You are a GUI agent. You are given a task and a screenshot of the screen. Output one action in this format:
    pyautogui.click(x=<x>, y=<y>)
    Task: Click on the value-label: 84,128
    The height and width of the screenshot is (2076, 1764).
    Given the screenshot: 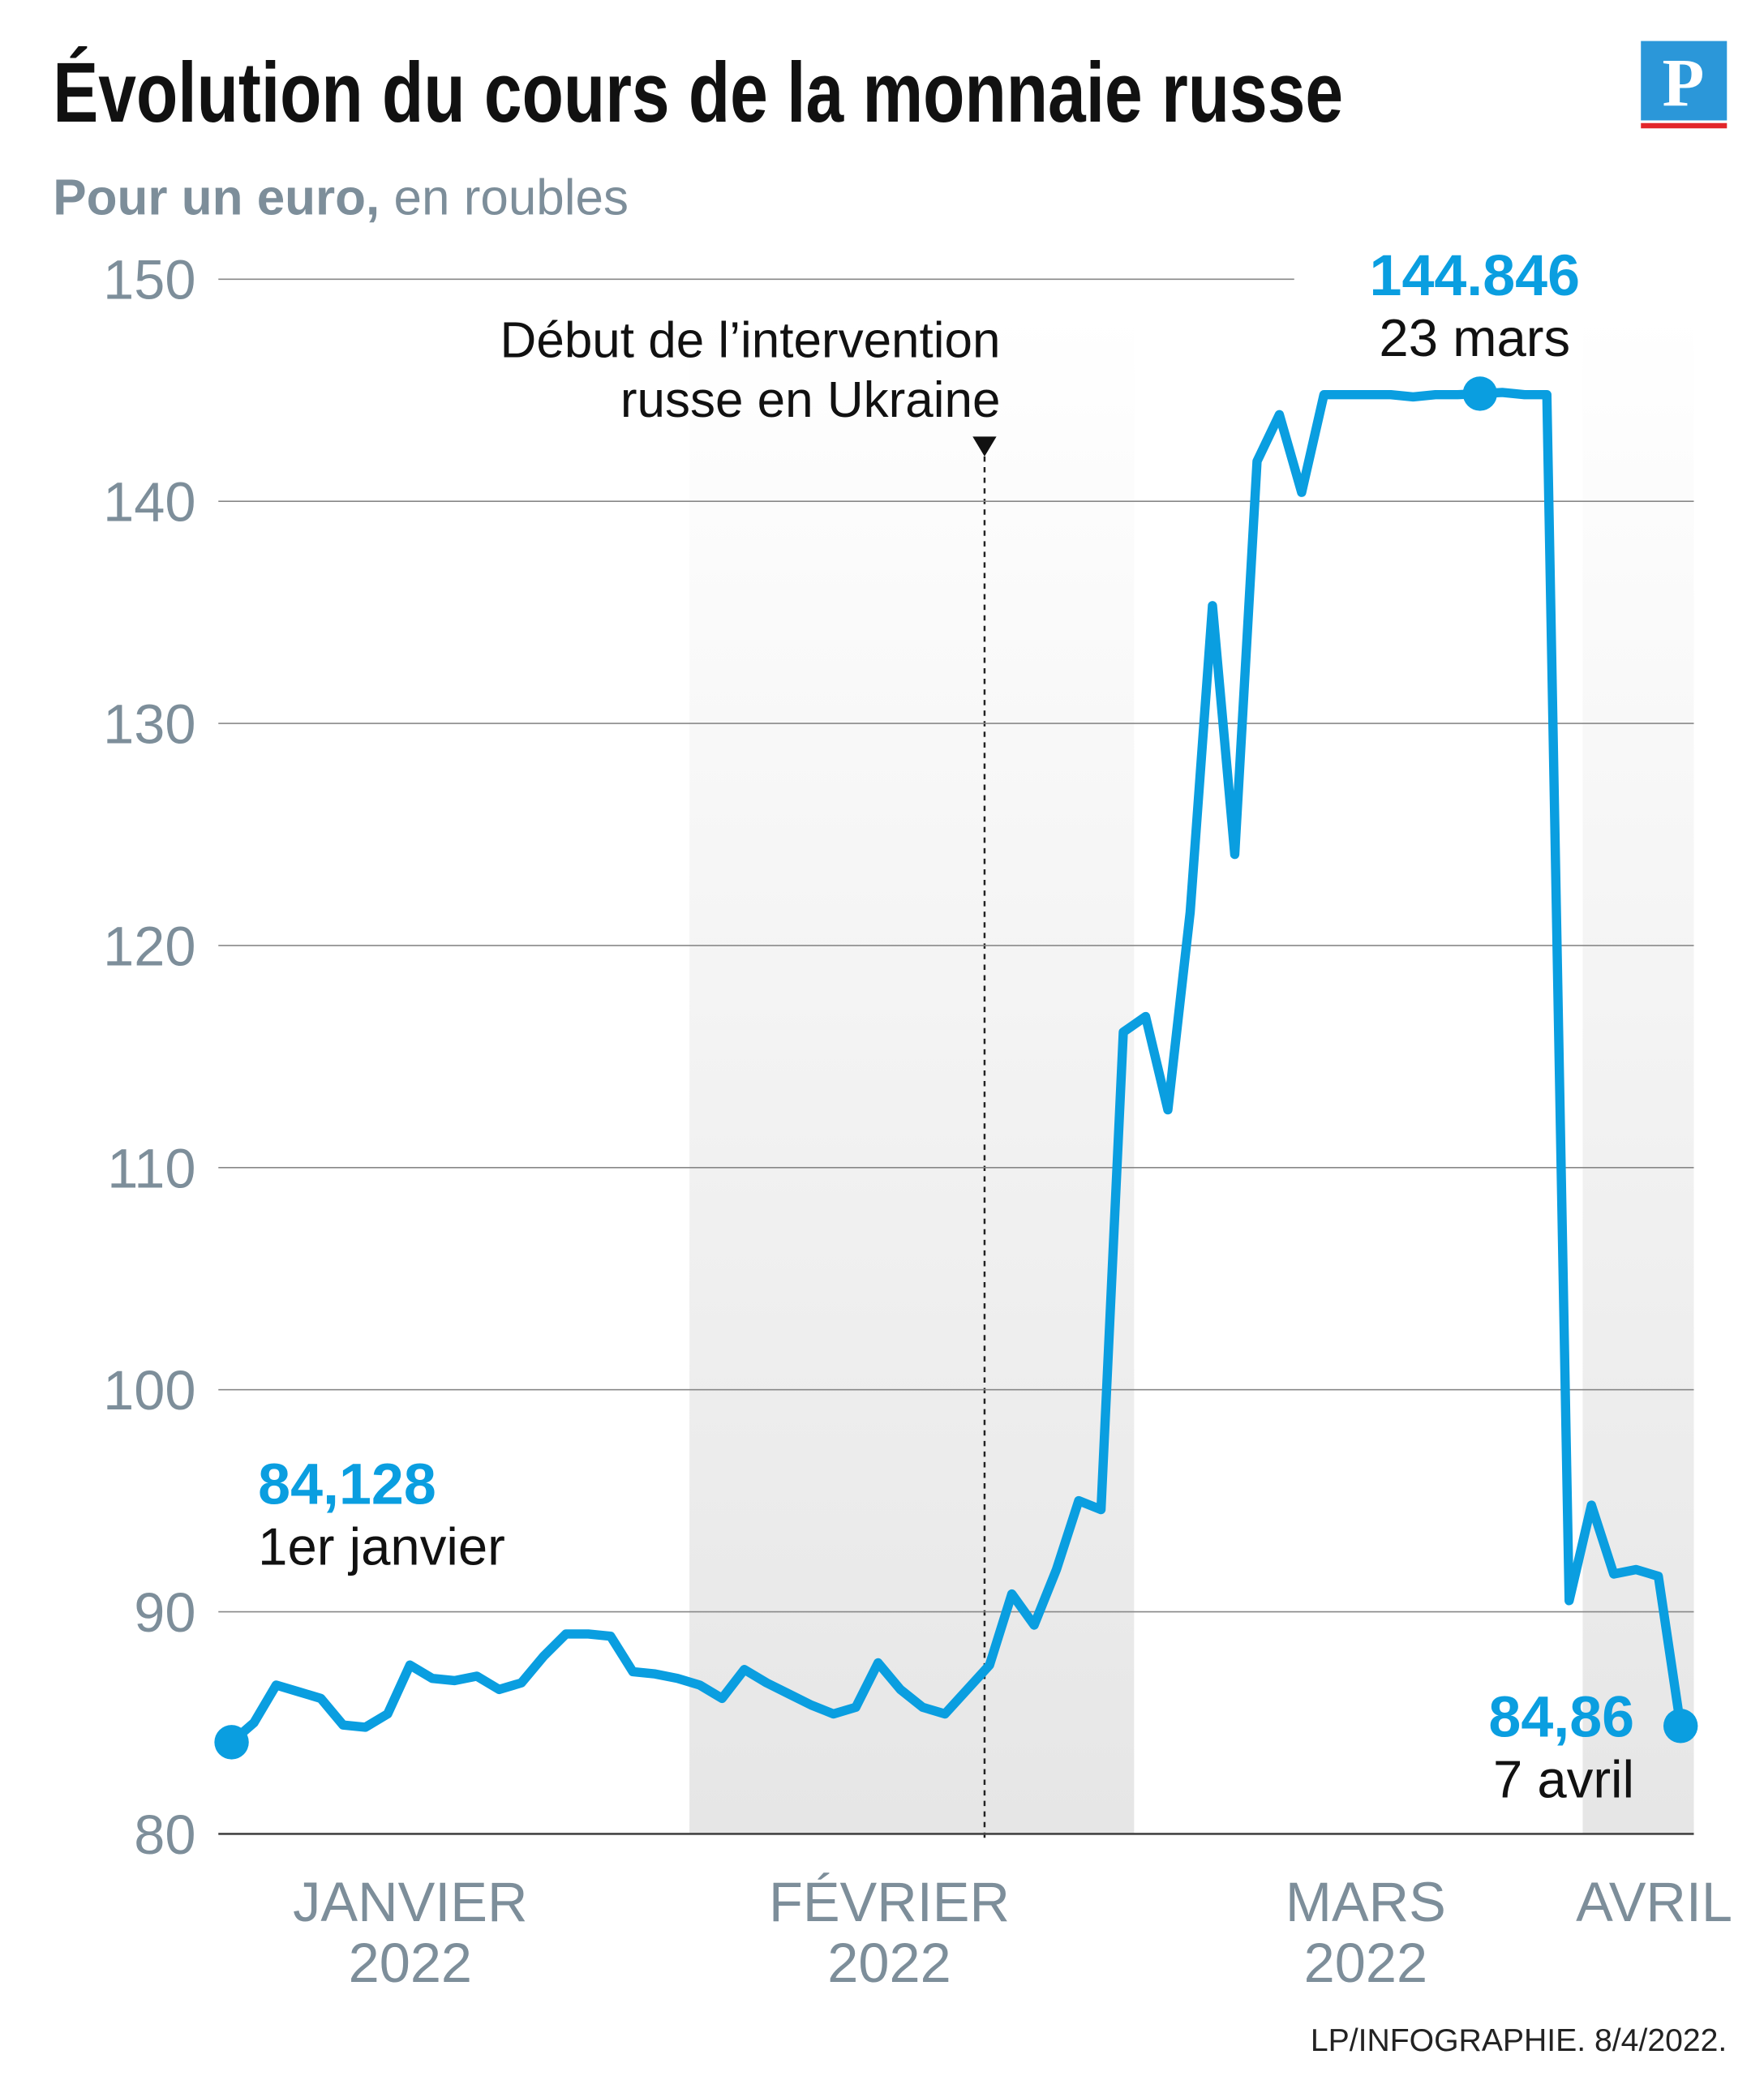 What is the action you would take?
    pyautogui.click(x=347, y=1484)
    